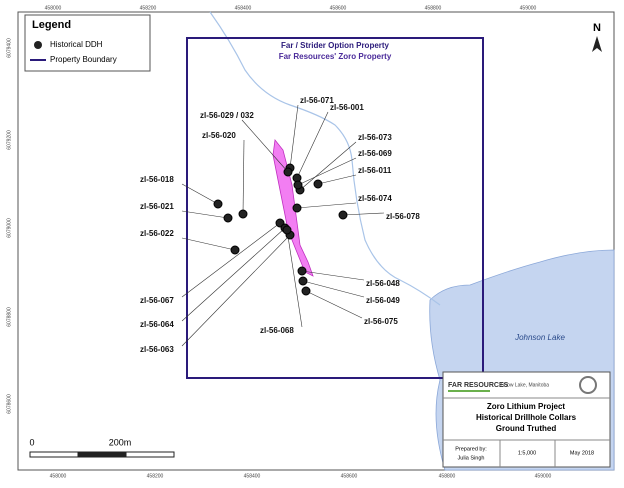 The image size is (624, 488). I want to click on drillhole-label: zl-56-075, so click(381, 321).